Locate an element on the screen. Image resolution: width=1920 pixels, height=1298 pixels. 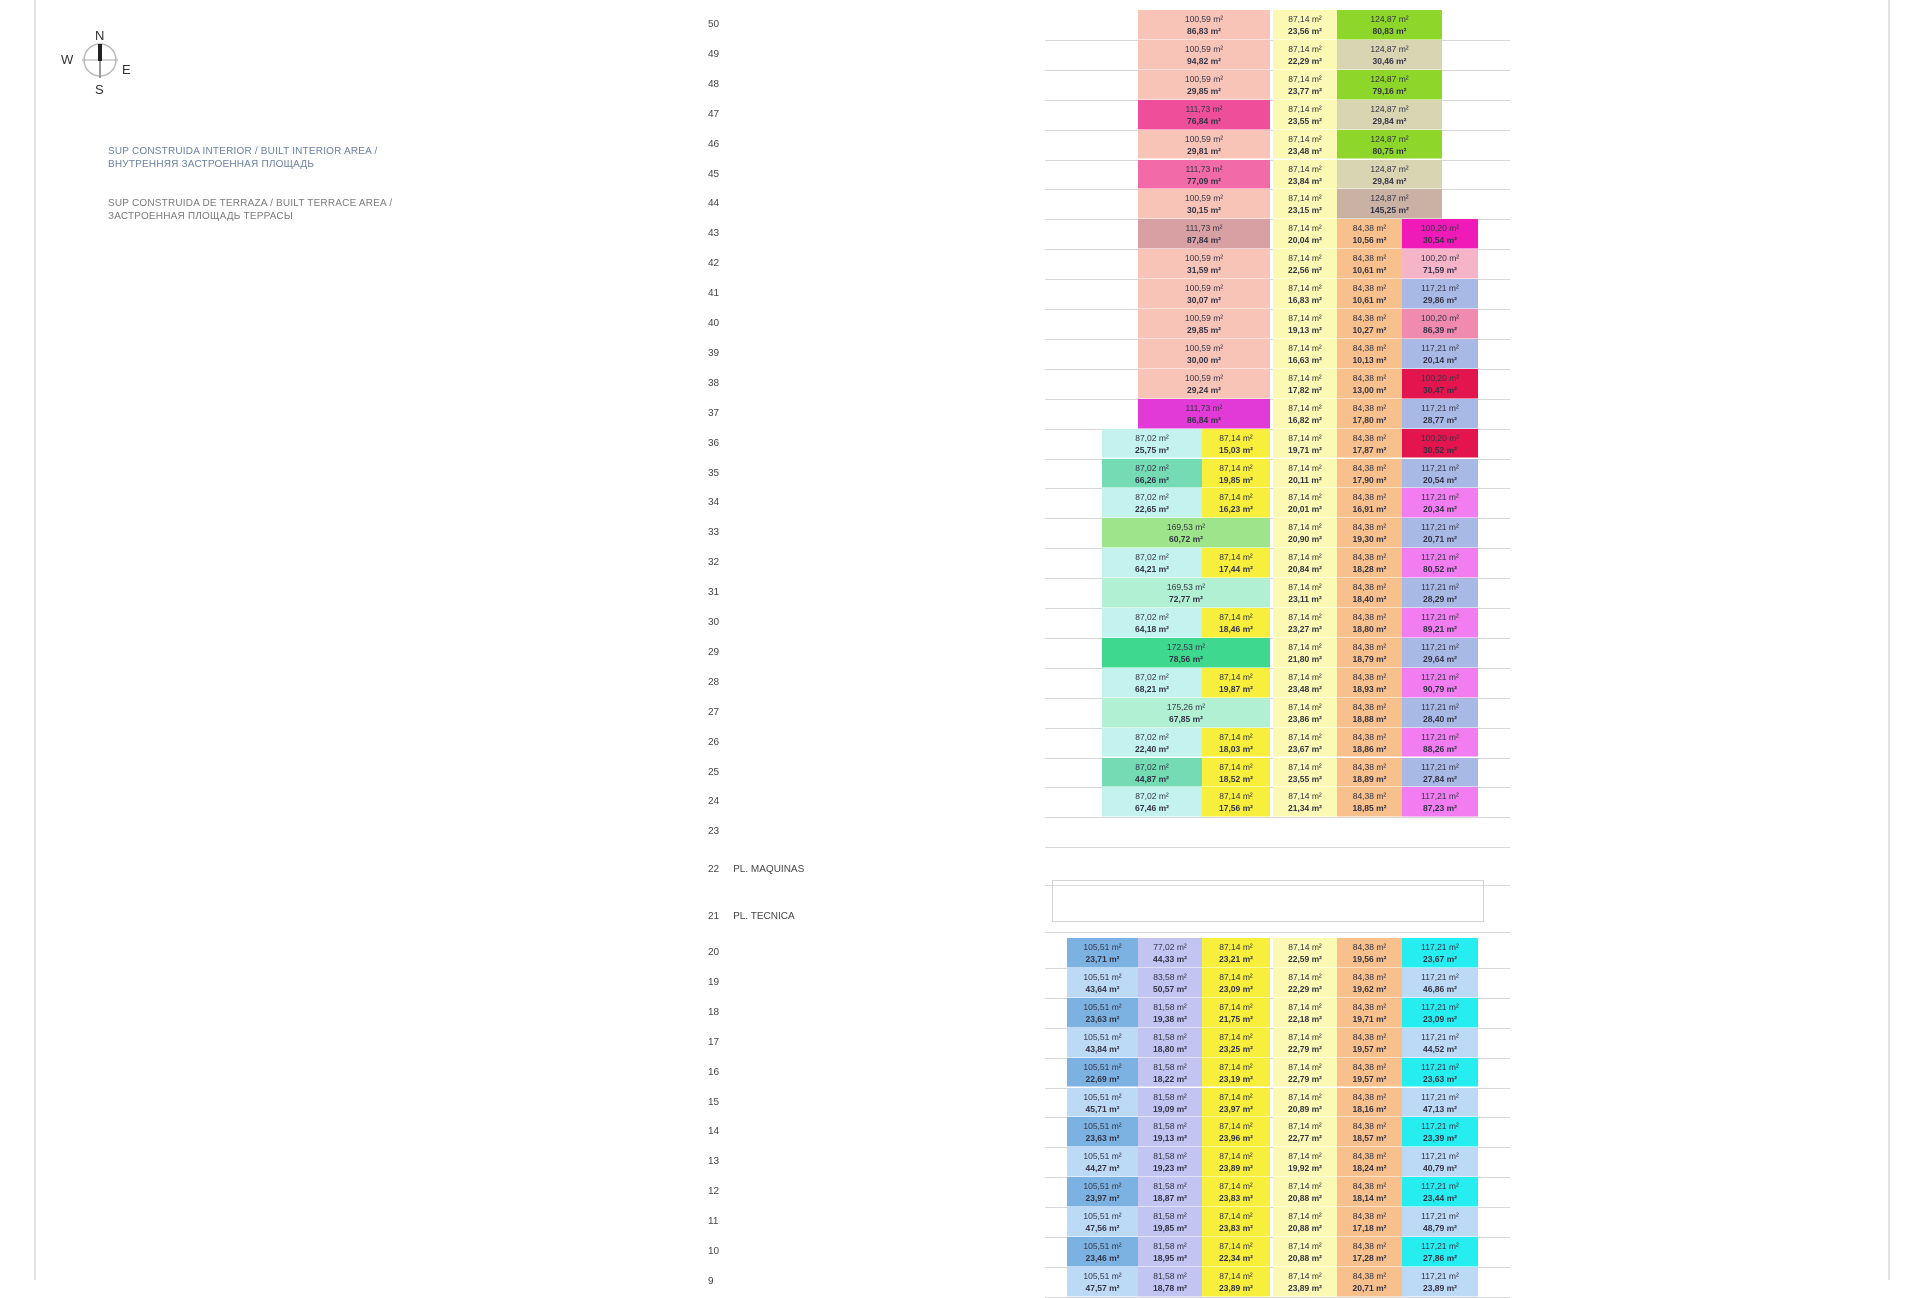
floor-label: 15 is located at coordinates (713, 1102).